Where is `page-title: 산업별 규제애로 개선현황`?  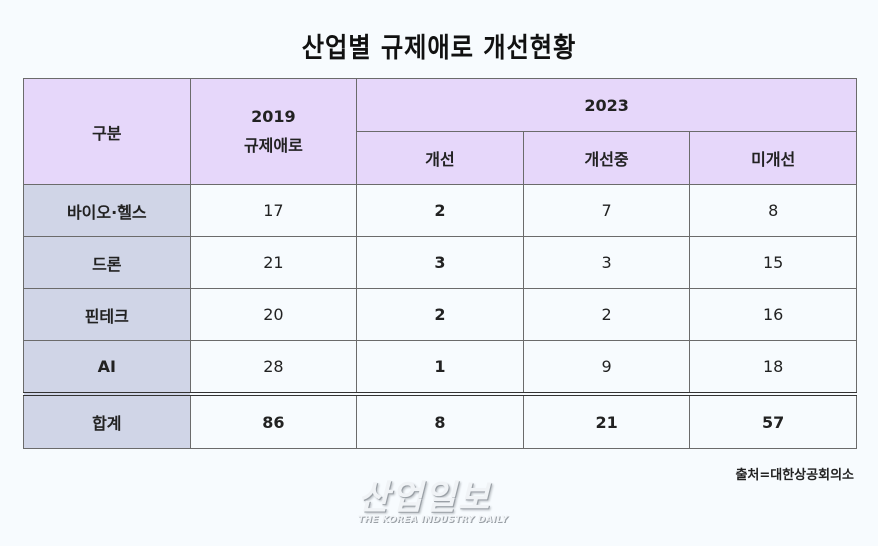 page-title: 산업별 규제애로 개선현황 is located at coordinates (439, 48).